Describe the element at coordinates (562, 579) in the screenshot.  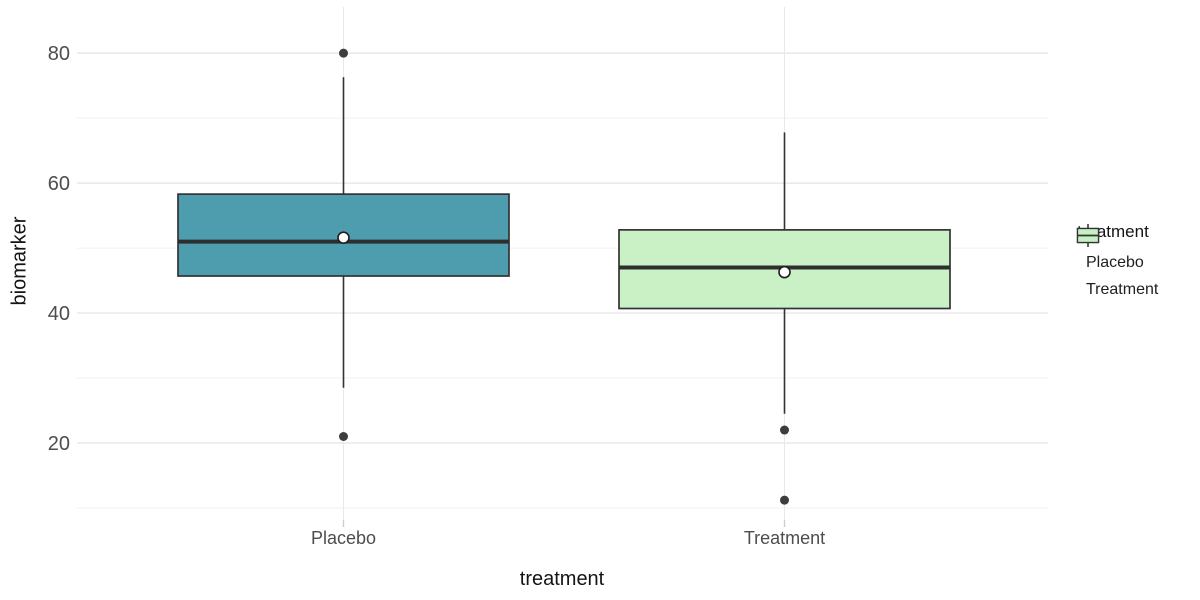
I see `x-axis-title: treatment` at that location.